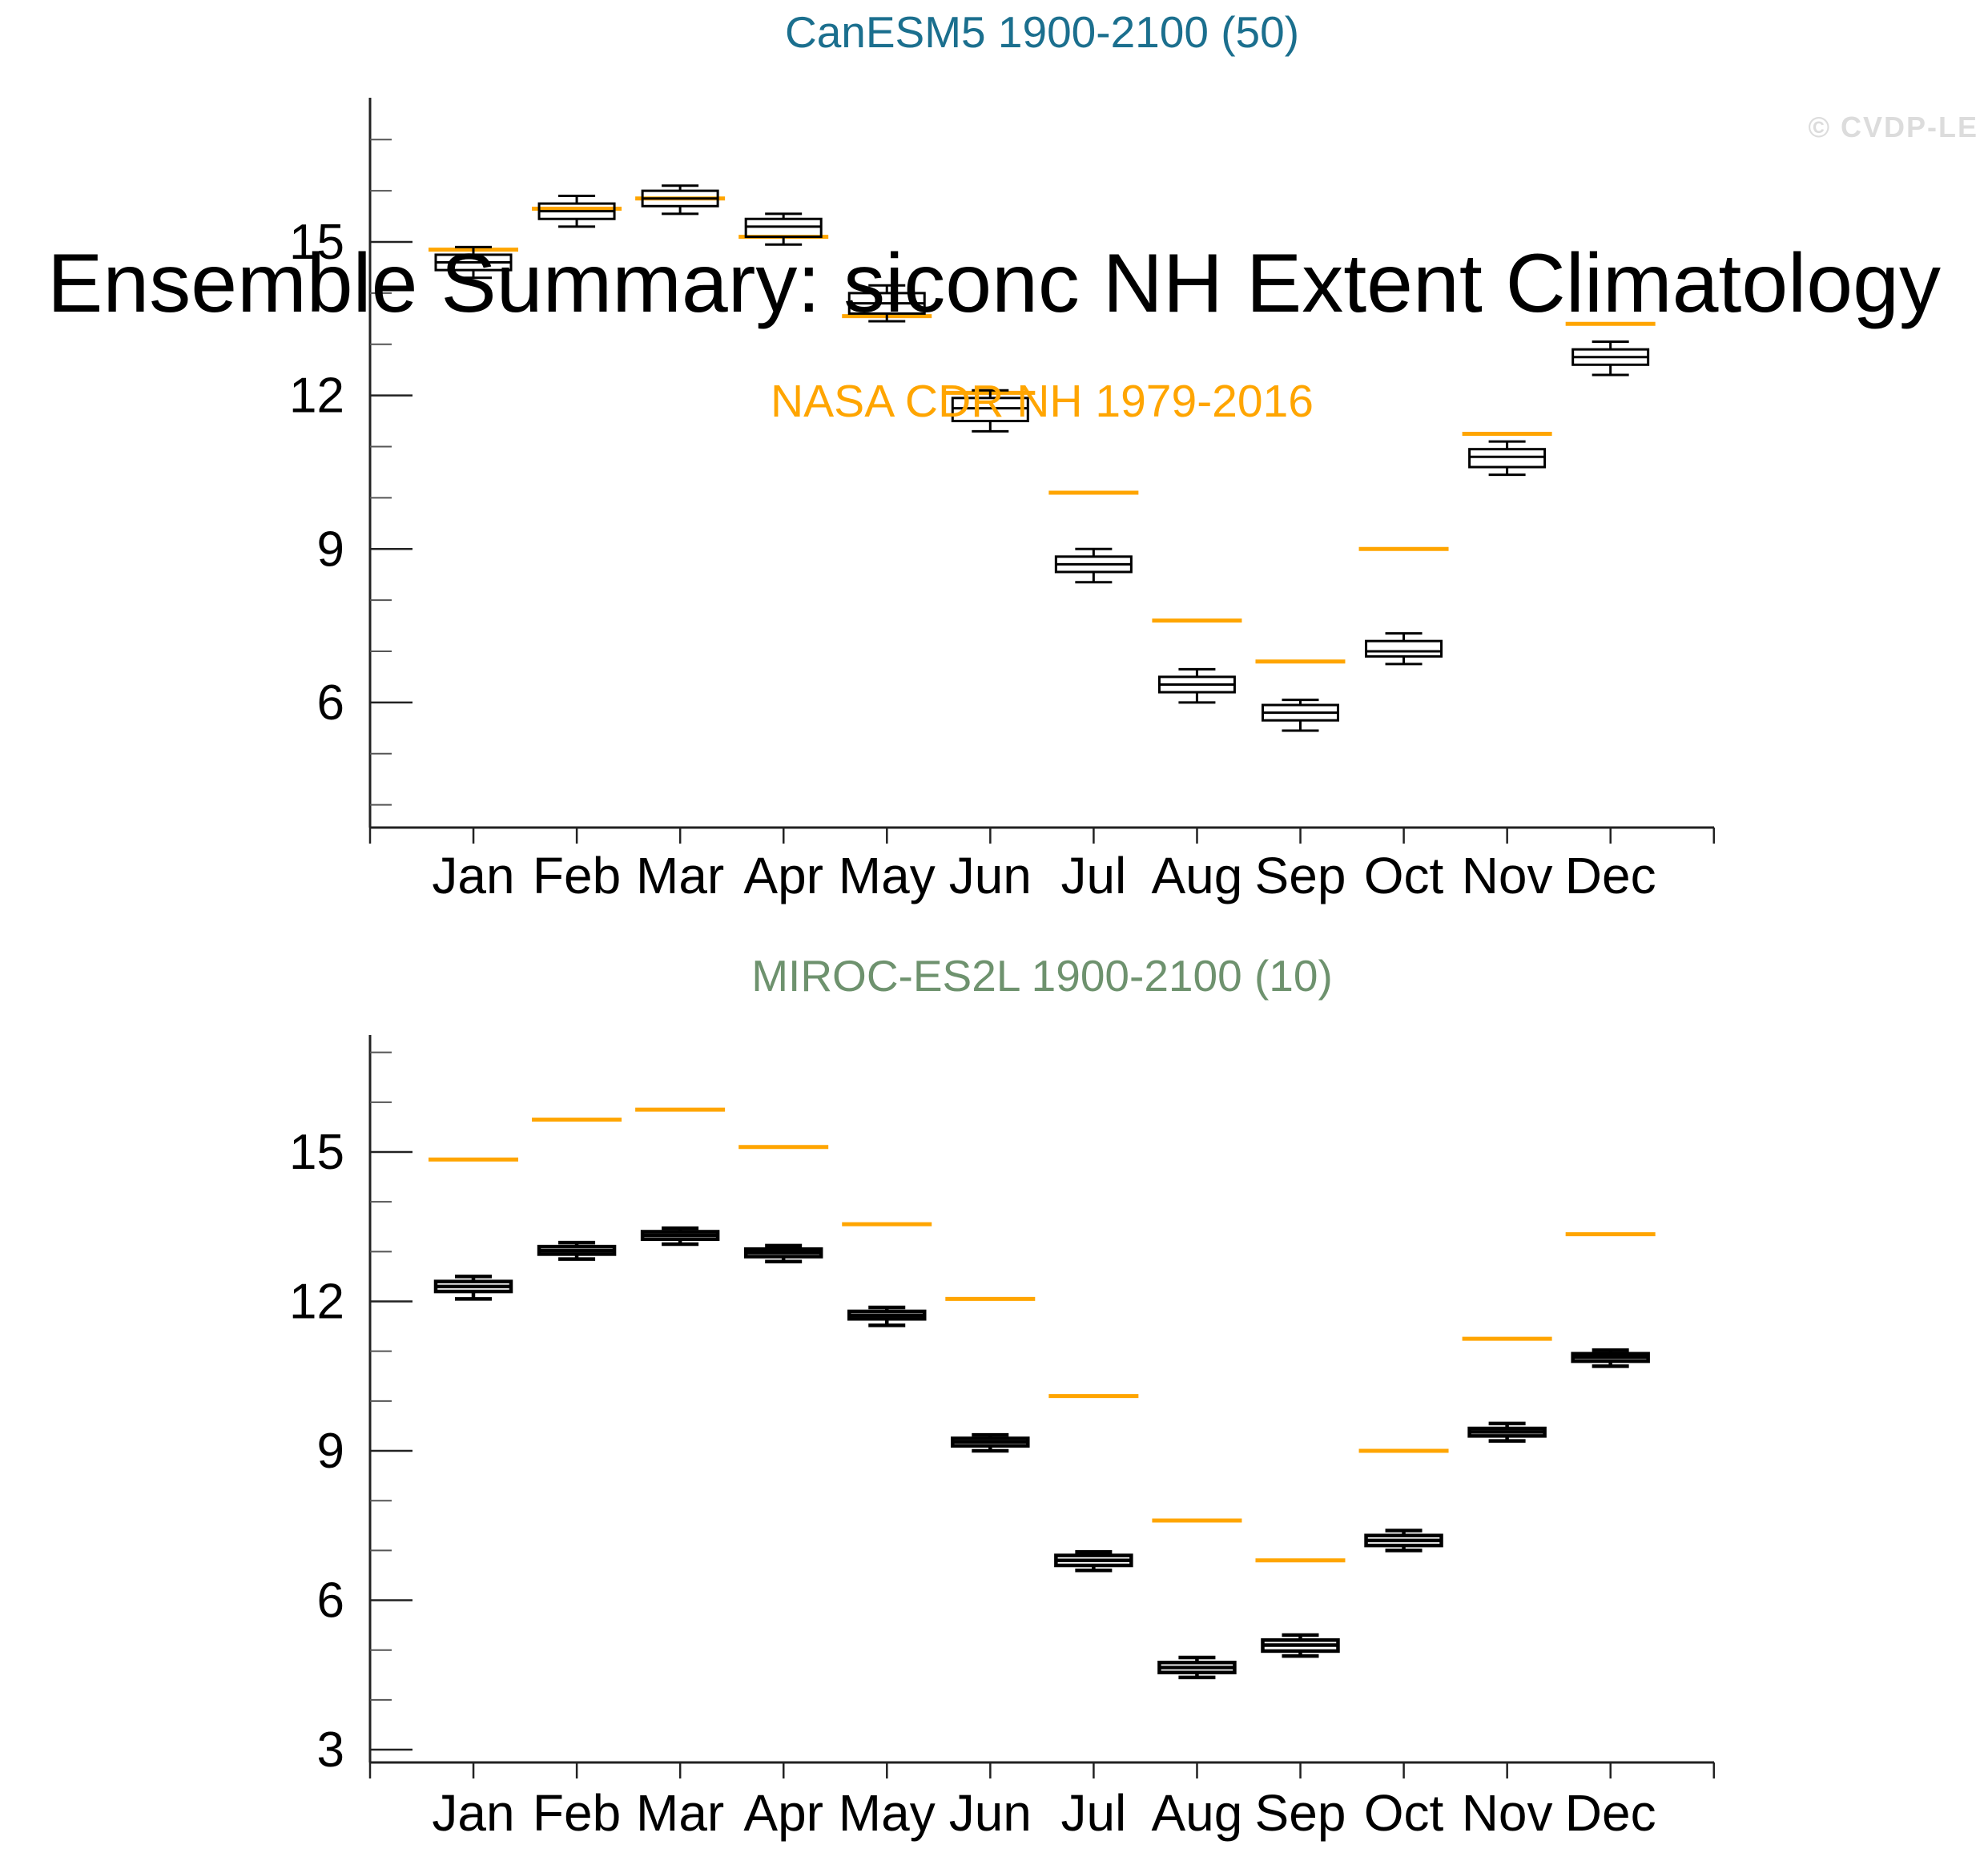 This screenshot has height=1865, width=1988. I want to click on obs-subtitle: NASA CDR NH 1979-2016, so click(1042, 401).